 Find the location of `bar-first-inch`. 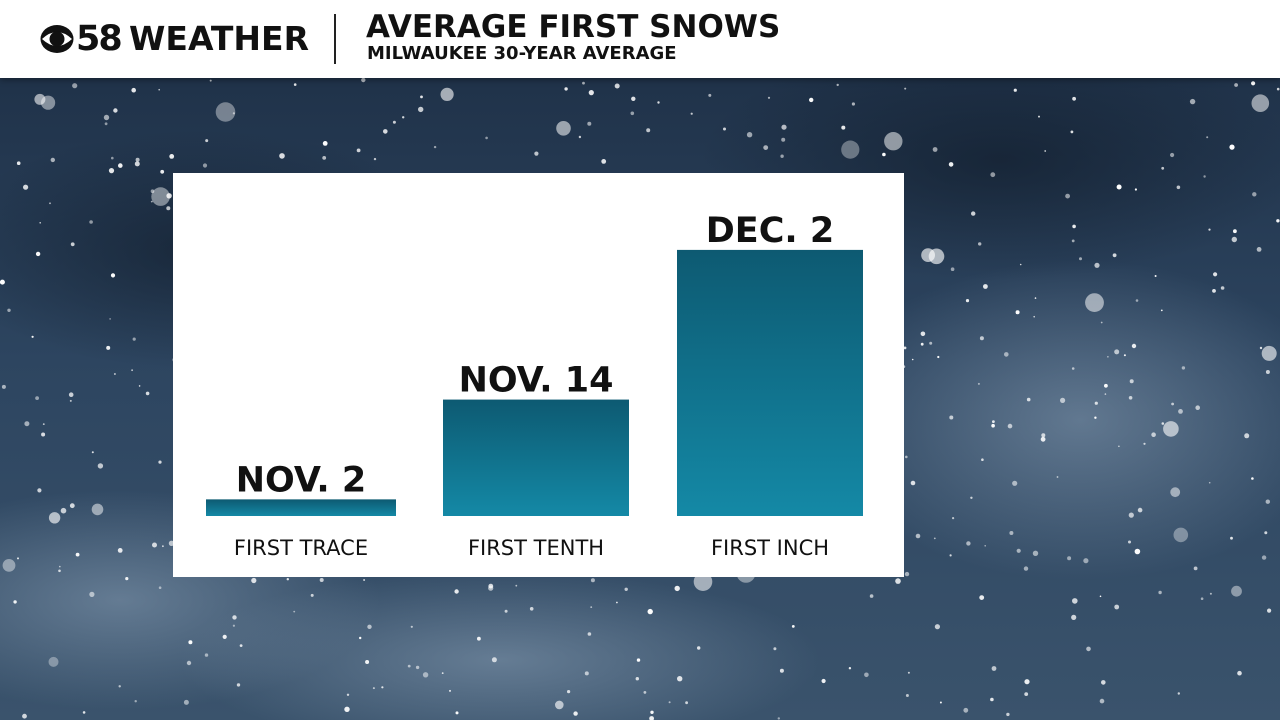

bar-first-inch is located at coordinates (770, 382).